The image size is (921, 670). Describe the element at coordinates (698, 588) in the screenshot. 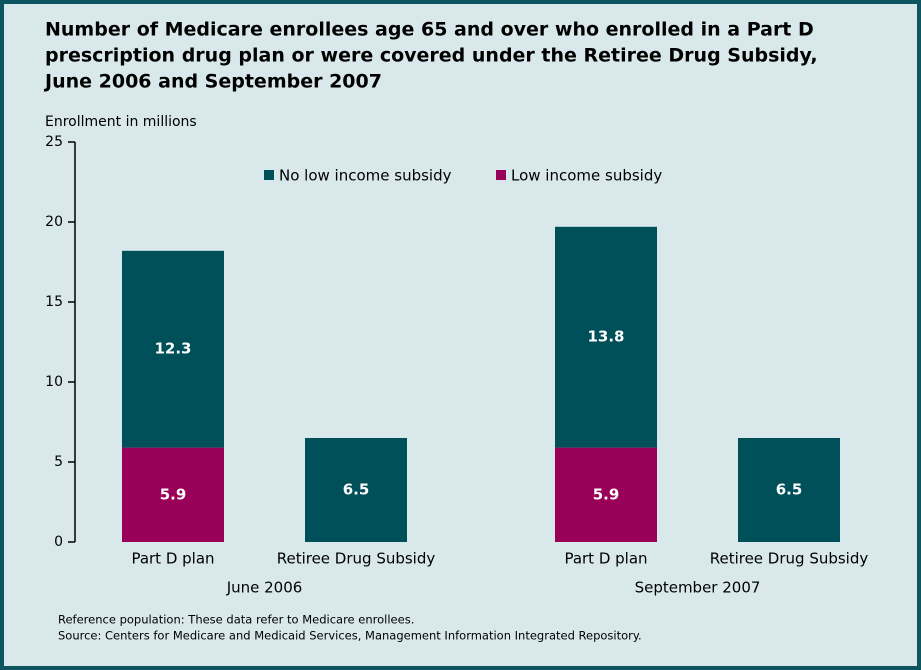

I see `group-label: September 2007` at that location.